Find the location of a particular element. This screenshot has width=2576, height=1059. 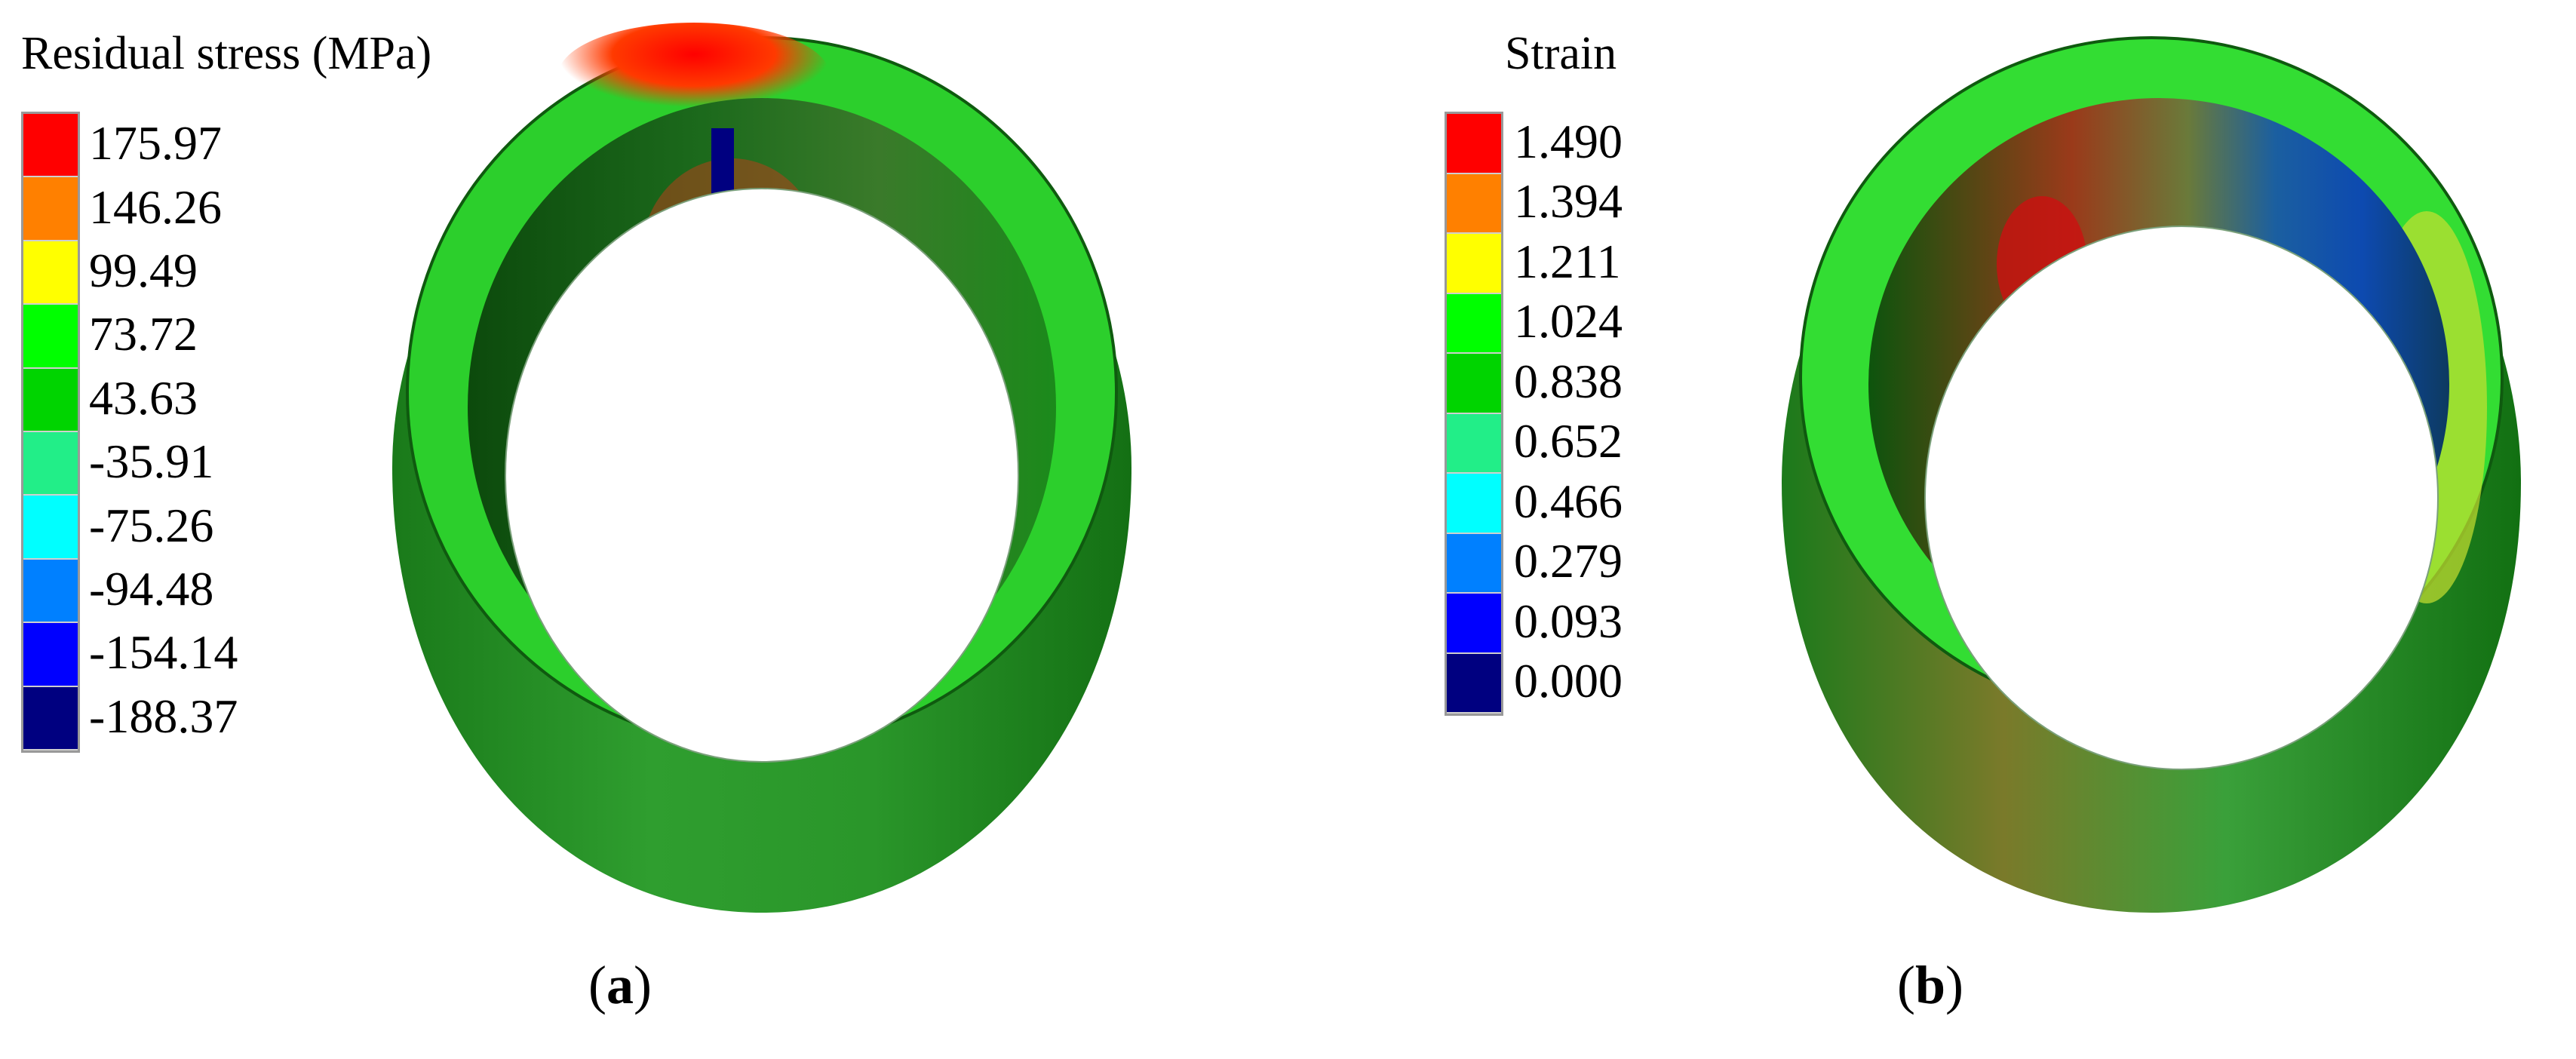

legend-value: -154.14 is located at coordinates (163, 652).